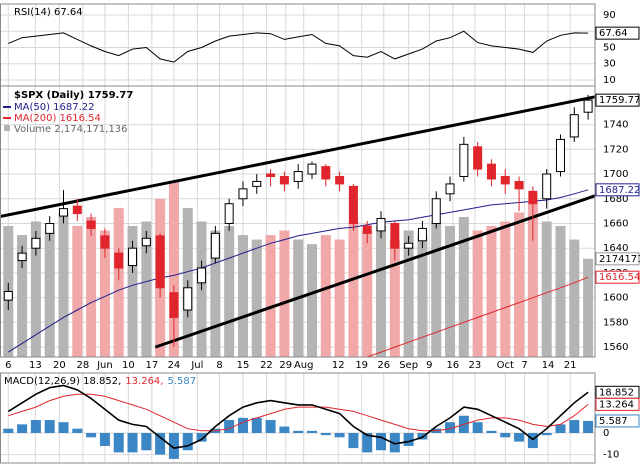  I want to click on x-tick-label: Jun, so click(104, 365).